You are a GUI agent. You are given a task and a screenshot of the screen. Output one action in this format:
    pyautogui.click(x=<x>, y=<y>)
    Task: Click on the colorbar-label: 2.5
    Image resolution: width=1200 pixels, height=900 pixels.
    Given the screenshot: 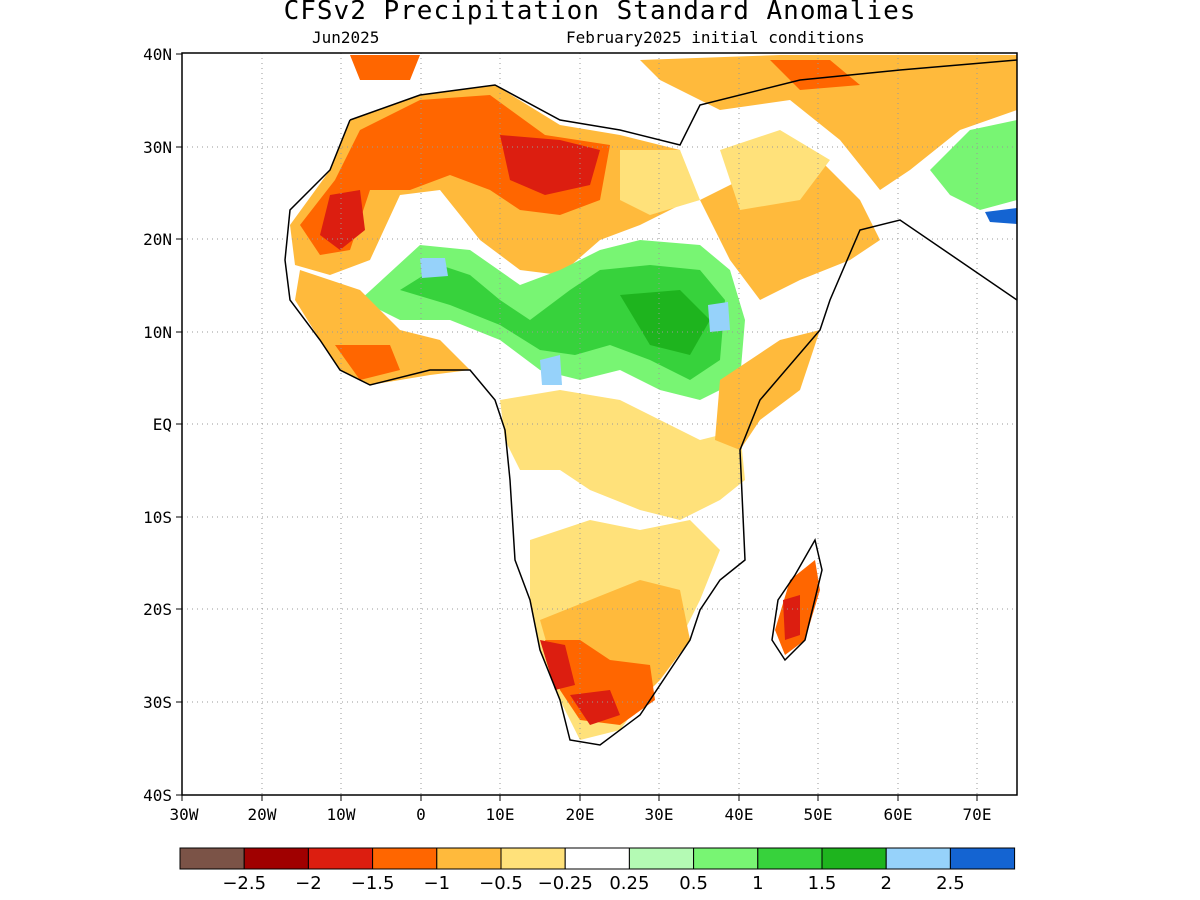 What is the action you would take?
    pyautogui.click(x=950, y=883)
    